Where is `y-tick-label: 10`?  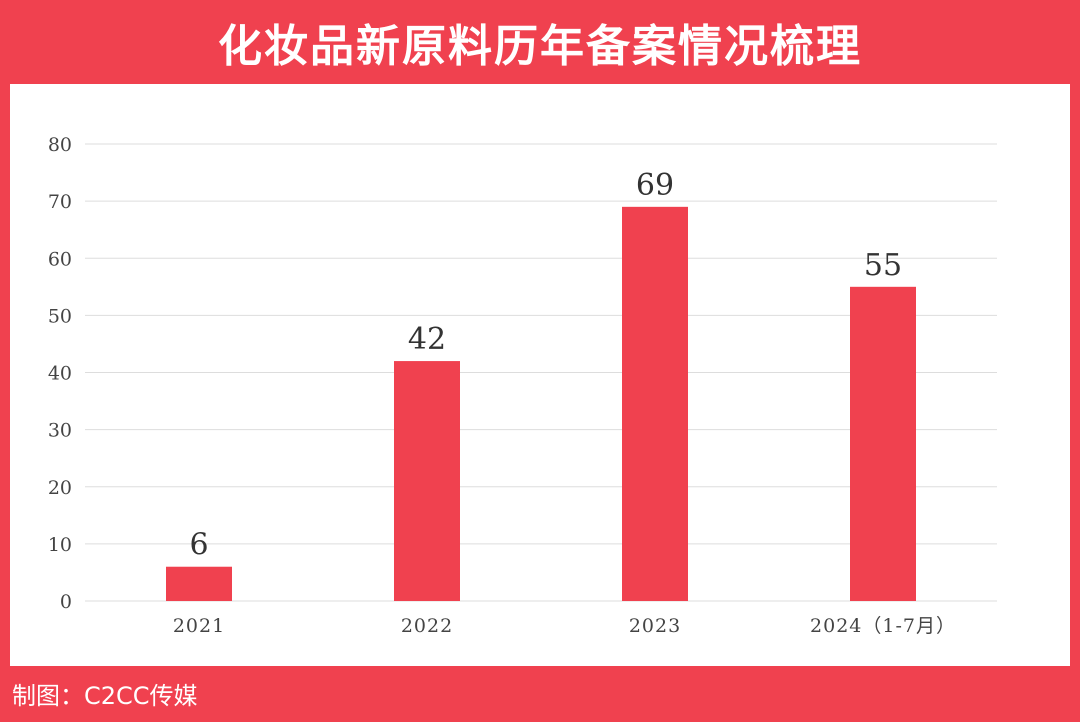
y-tick-label: 10 is located at coordinates (60, 545).